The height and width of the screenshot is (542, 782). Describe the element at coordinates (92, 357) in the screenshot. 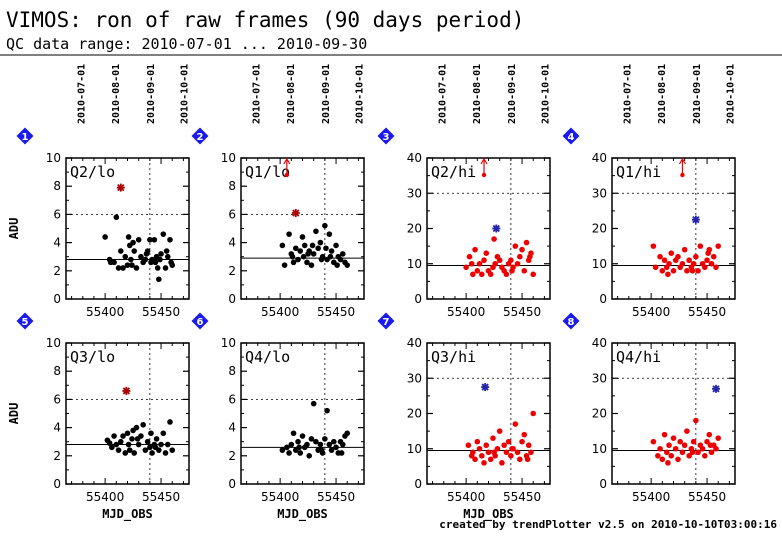

I see `panel-label: Q3/lo` at that location.